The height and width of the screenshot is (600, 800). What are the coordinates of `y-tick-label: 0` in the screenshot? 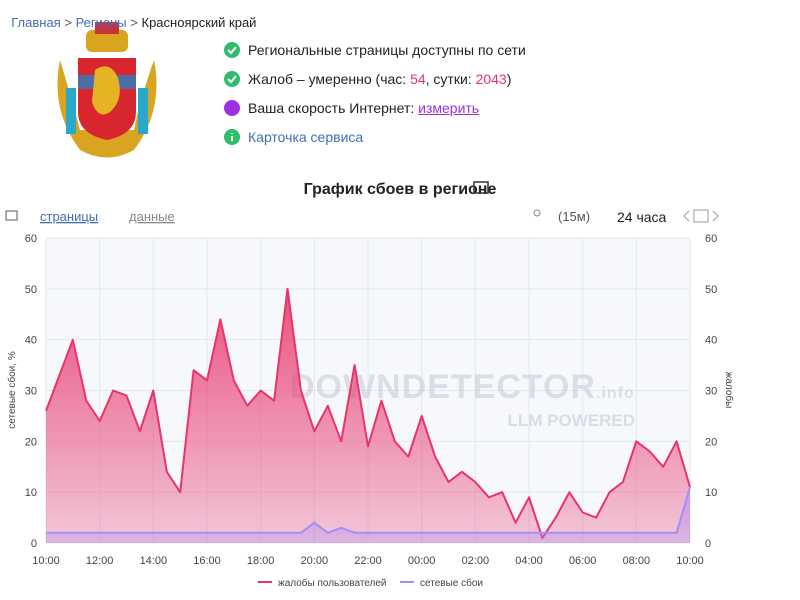 It's located at (34, 544).